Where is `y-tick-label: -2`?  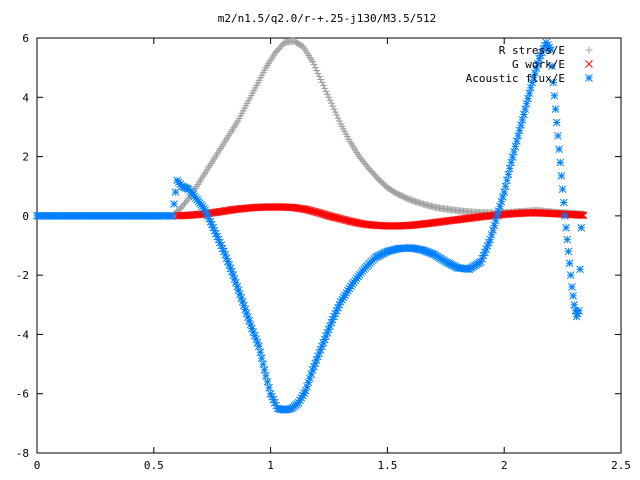 y-tick-label: -2 is located at coordinates (22, 275).